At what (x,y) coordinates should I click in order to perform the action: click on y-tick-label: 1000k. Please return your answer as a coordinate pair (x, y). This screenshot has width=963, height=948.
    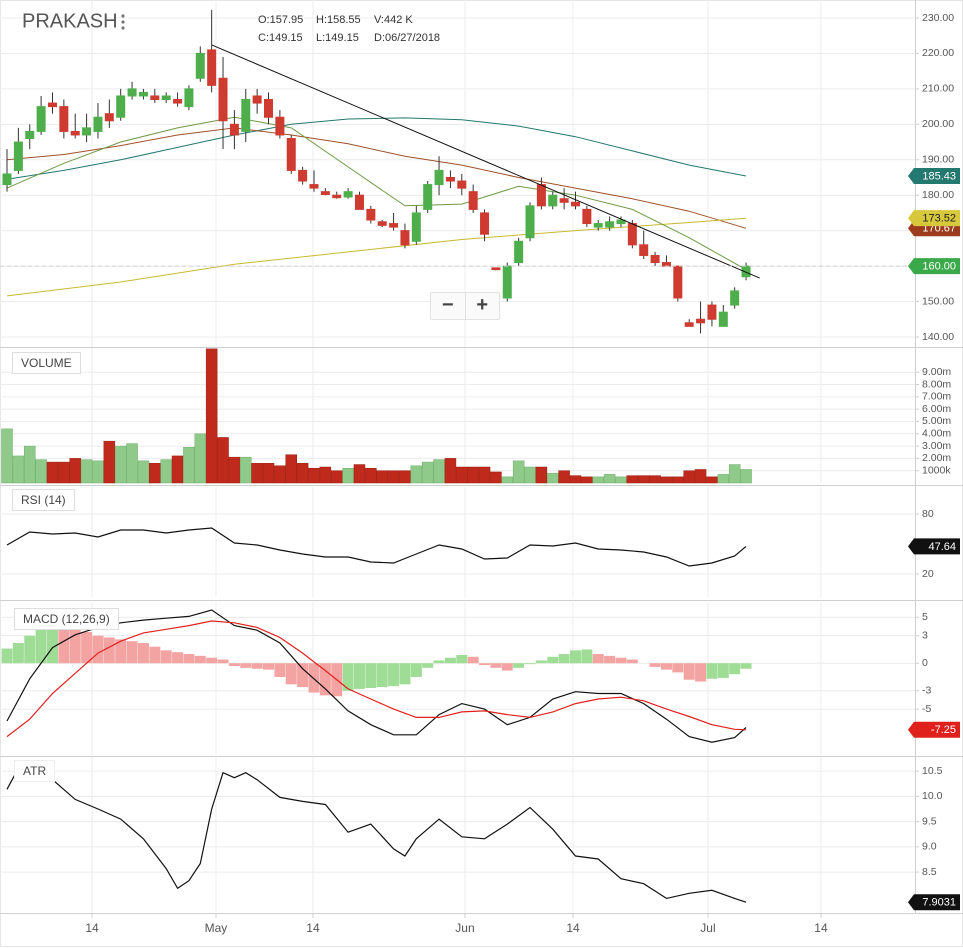
    Looking at the image, I should click on (936, 470).